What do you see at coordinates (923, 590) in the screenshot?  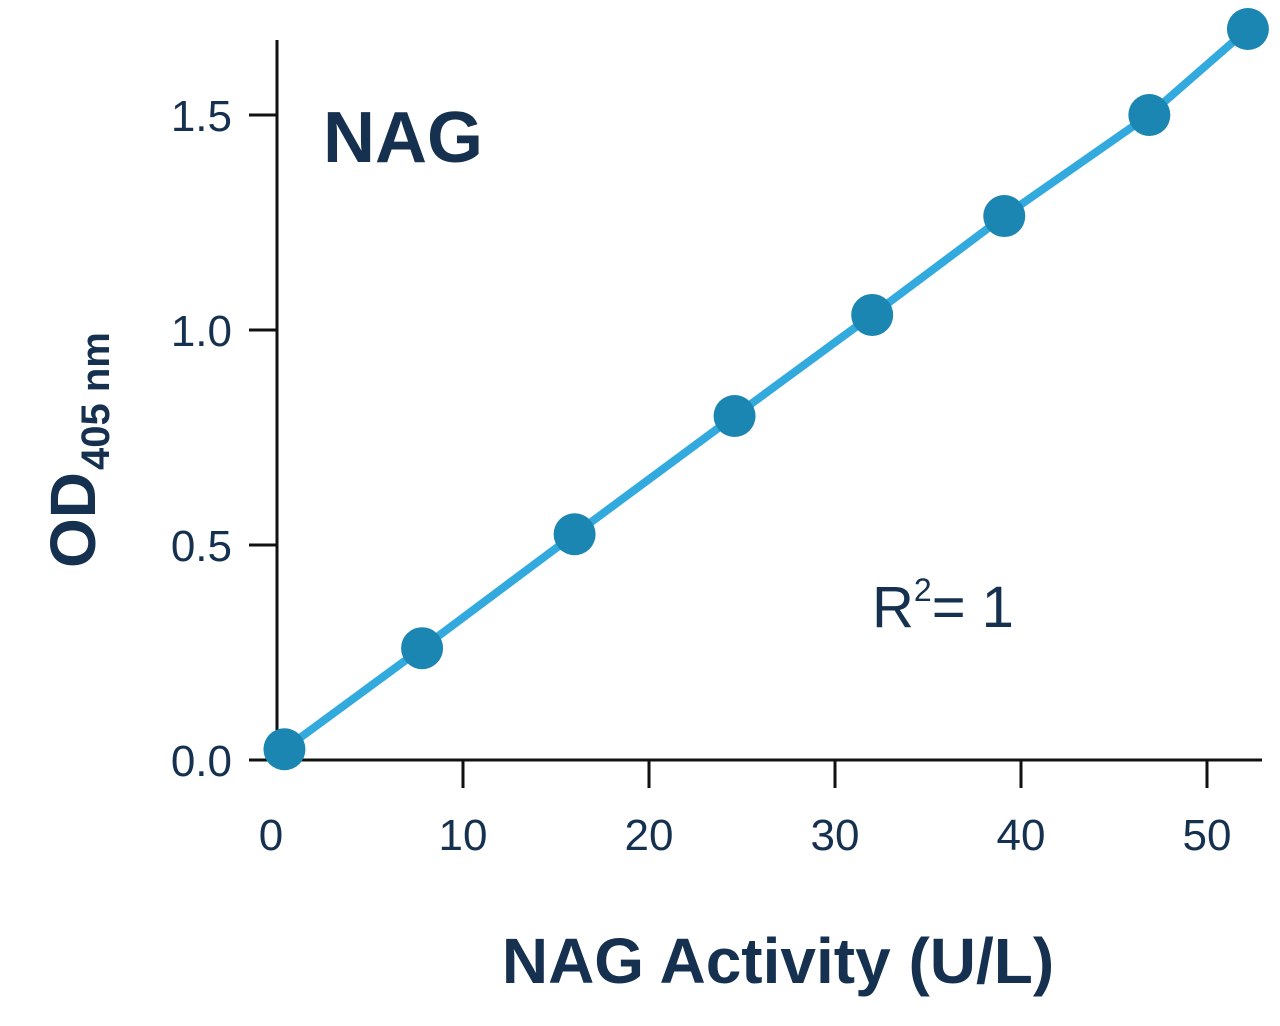 I see `r-squared-superscript: 2` at bounding box center [923, 590].